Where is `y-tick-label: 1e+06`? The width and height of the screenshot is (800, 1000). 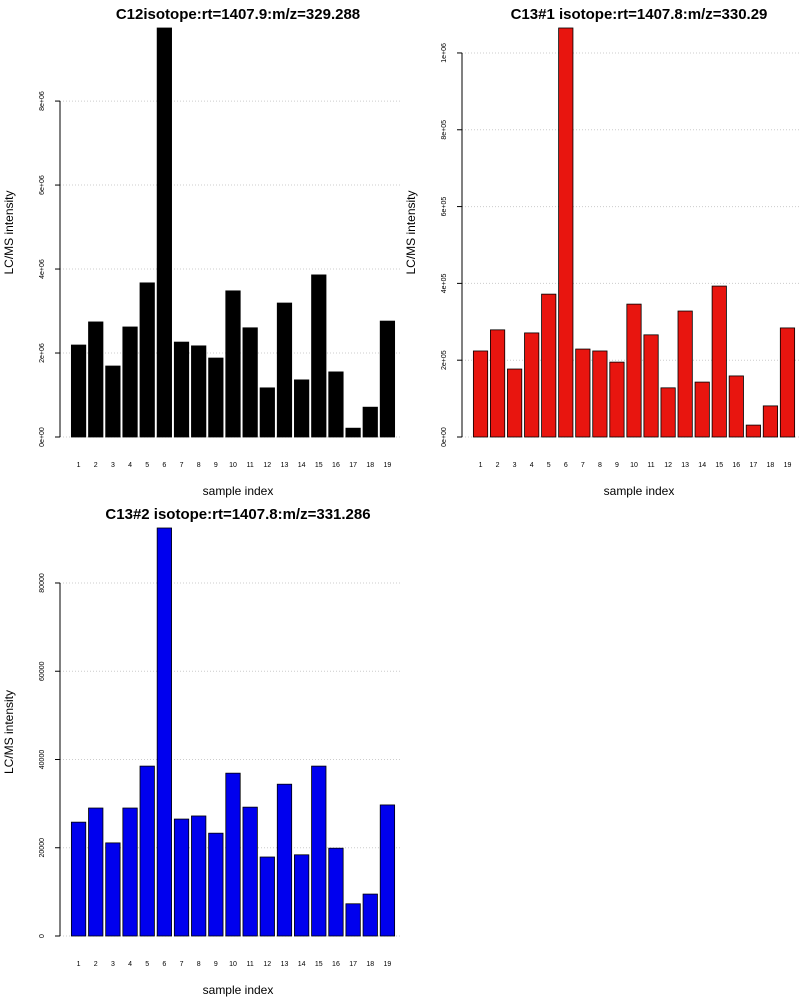
y-tick-label: 1e+06 is located at coordinates (444, 53).